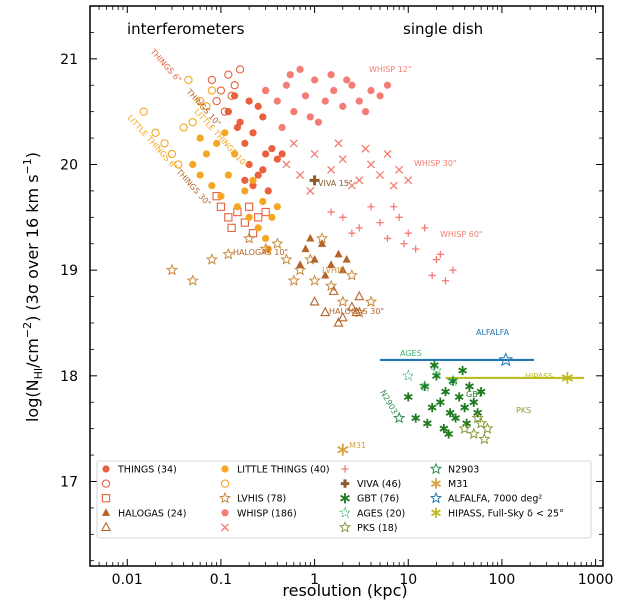  What do you see at coordinates (463, 470) in the screenshot?
I see `legend-label-15: N2903` at bounding box center [463, 470].